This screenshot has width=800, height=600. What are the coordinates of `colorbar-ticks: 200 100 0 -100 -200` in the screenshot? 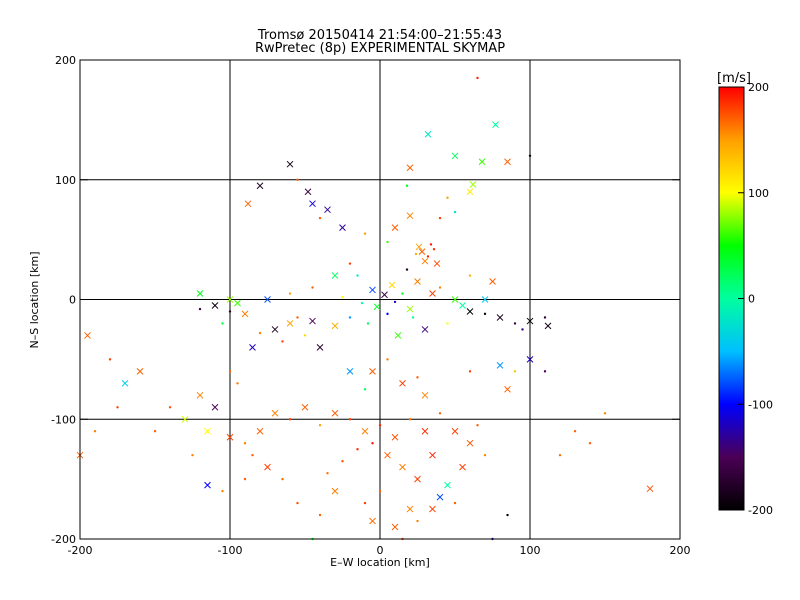 It's located at (755, 299).